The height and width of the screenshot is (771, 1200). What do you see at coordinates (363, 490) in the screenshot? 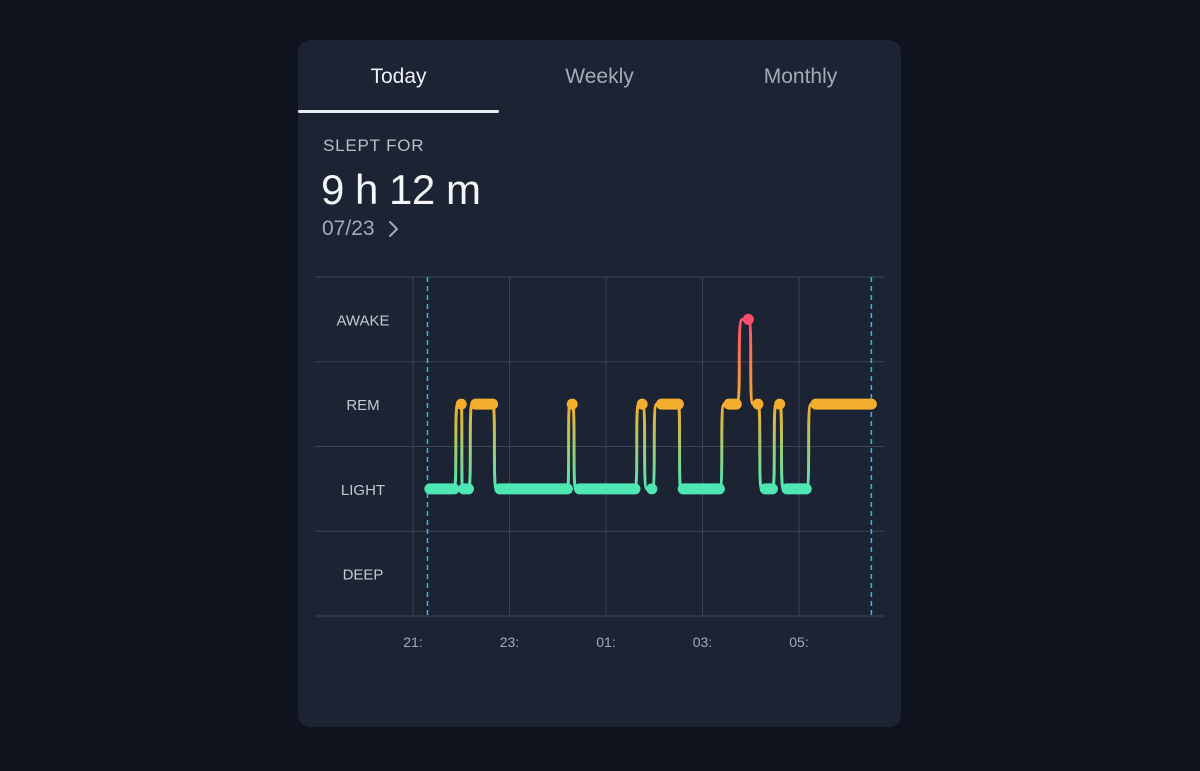
I see `stage-label: LIGHT` at bounding box center [363, 490].